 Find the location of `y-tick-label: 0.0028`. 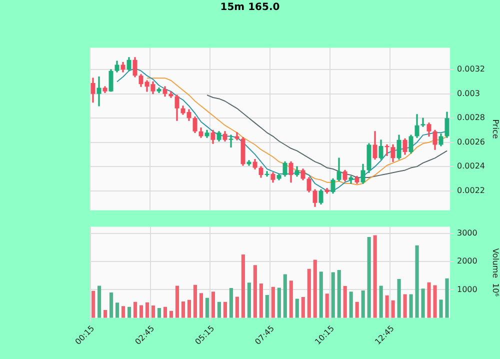

y-tick-label: 0.0028 is located at coordinates (471, 117).